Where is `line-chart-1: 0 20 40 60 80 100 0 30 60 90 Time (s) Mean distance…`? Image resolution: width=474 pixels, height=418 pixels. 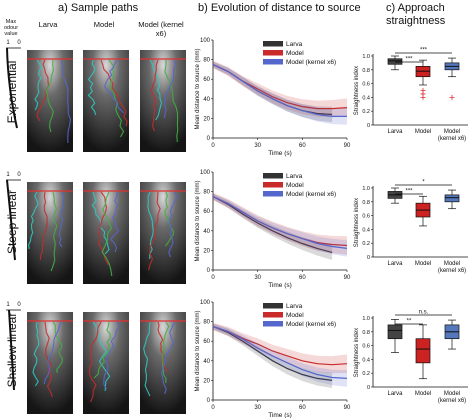 line-chart-1: 0 20 40 60 80 100 0 30 60 90 Time (s) Mean distance… is located at coordinates (273, 229).